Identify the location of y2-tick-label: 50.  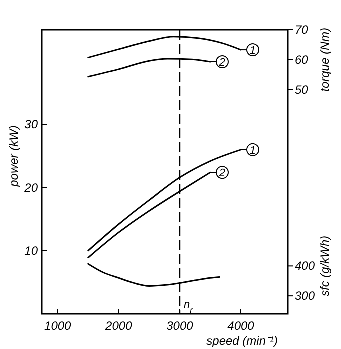
(302, 89).